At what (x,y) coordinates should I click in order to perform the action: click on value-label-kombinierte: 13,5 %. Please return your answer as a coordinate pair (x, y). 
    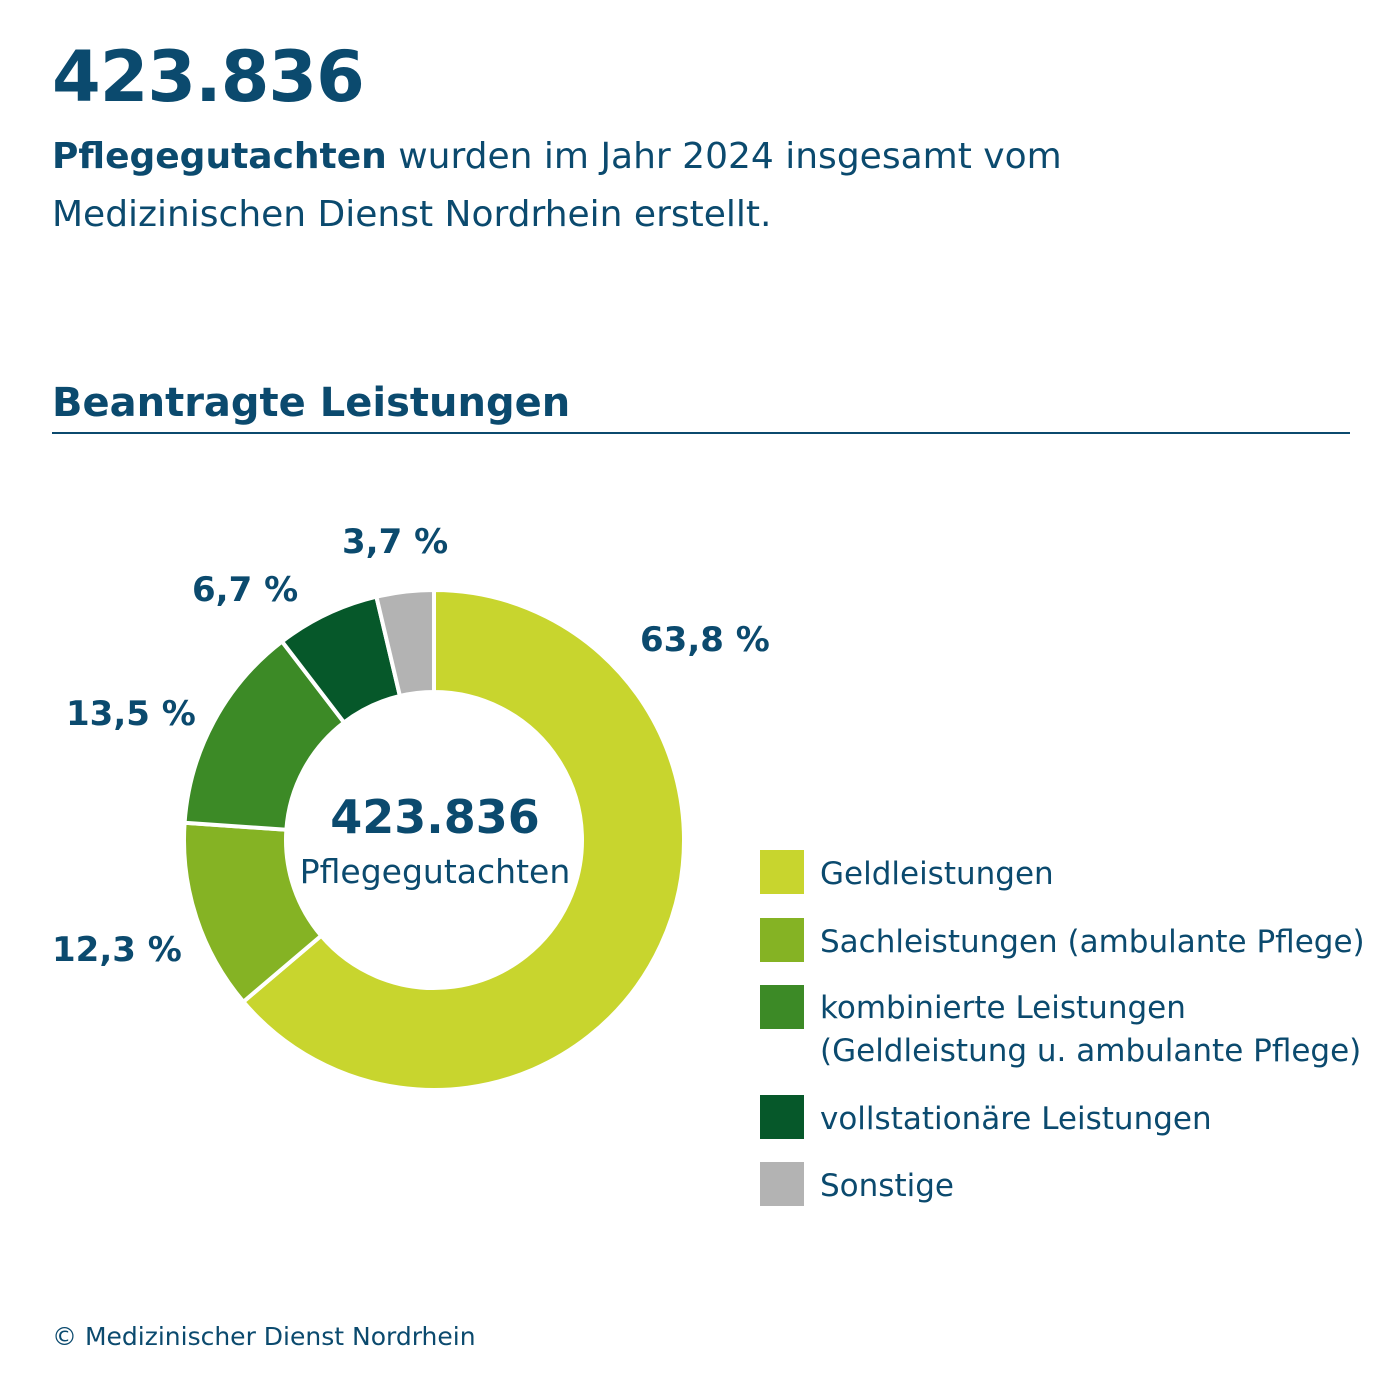
    Looking at the image, I should click on (131, 714).